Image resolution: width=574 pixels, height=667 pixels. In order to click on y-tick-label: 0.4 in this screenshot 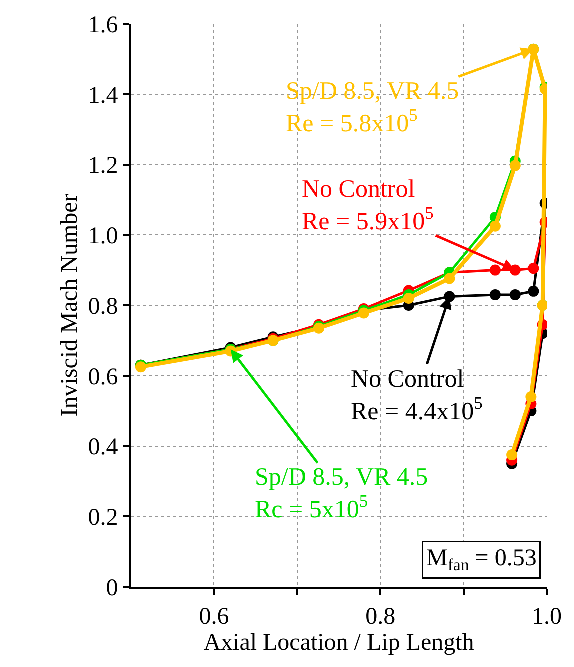, I will do `click(103, 447)`.